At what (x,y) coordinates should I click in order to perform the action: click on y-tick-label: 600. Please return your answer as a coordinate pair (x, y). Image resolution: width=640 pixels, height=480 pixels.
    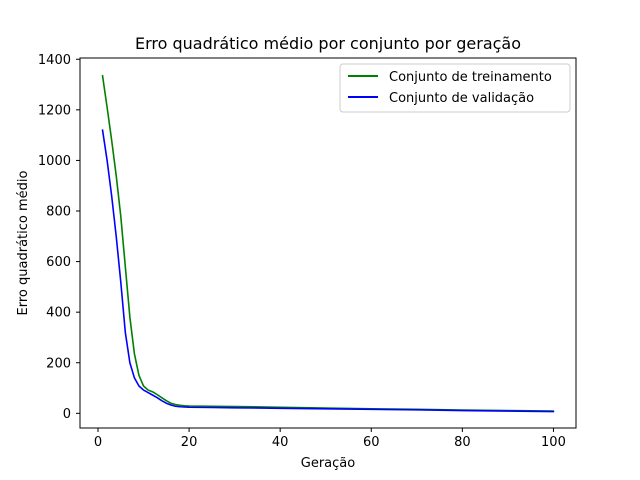
    Looking at the image, I should click on (58, 262).